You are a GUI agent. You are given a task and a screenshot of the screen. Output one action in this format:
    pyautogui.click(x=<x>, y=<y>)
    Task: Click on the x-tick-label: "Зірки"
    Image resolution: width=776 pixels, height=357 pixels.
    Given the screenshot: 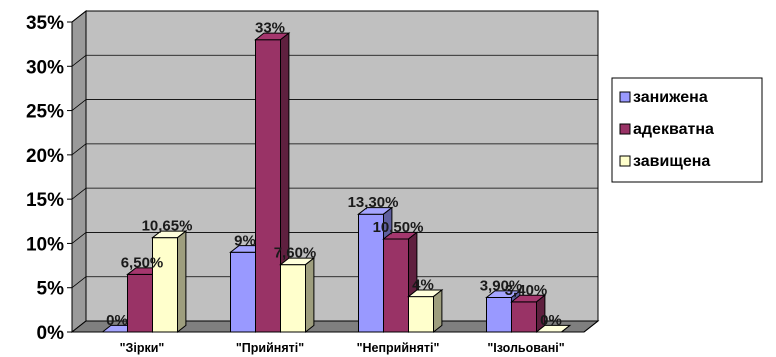 What is the action you would take?
    pyautogui.click(x=142, y=348)
    